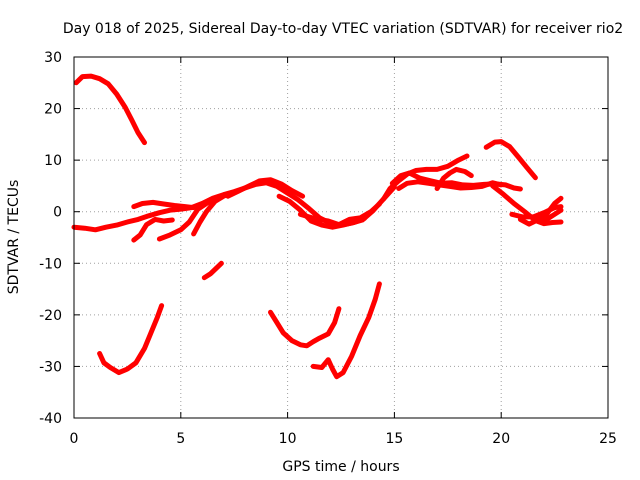  Describe the element at coordinates (50, 367) in the screenshot. I see `y-tick-label: -30` at that location.